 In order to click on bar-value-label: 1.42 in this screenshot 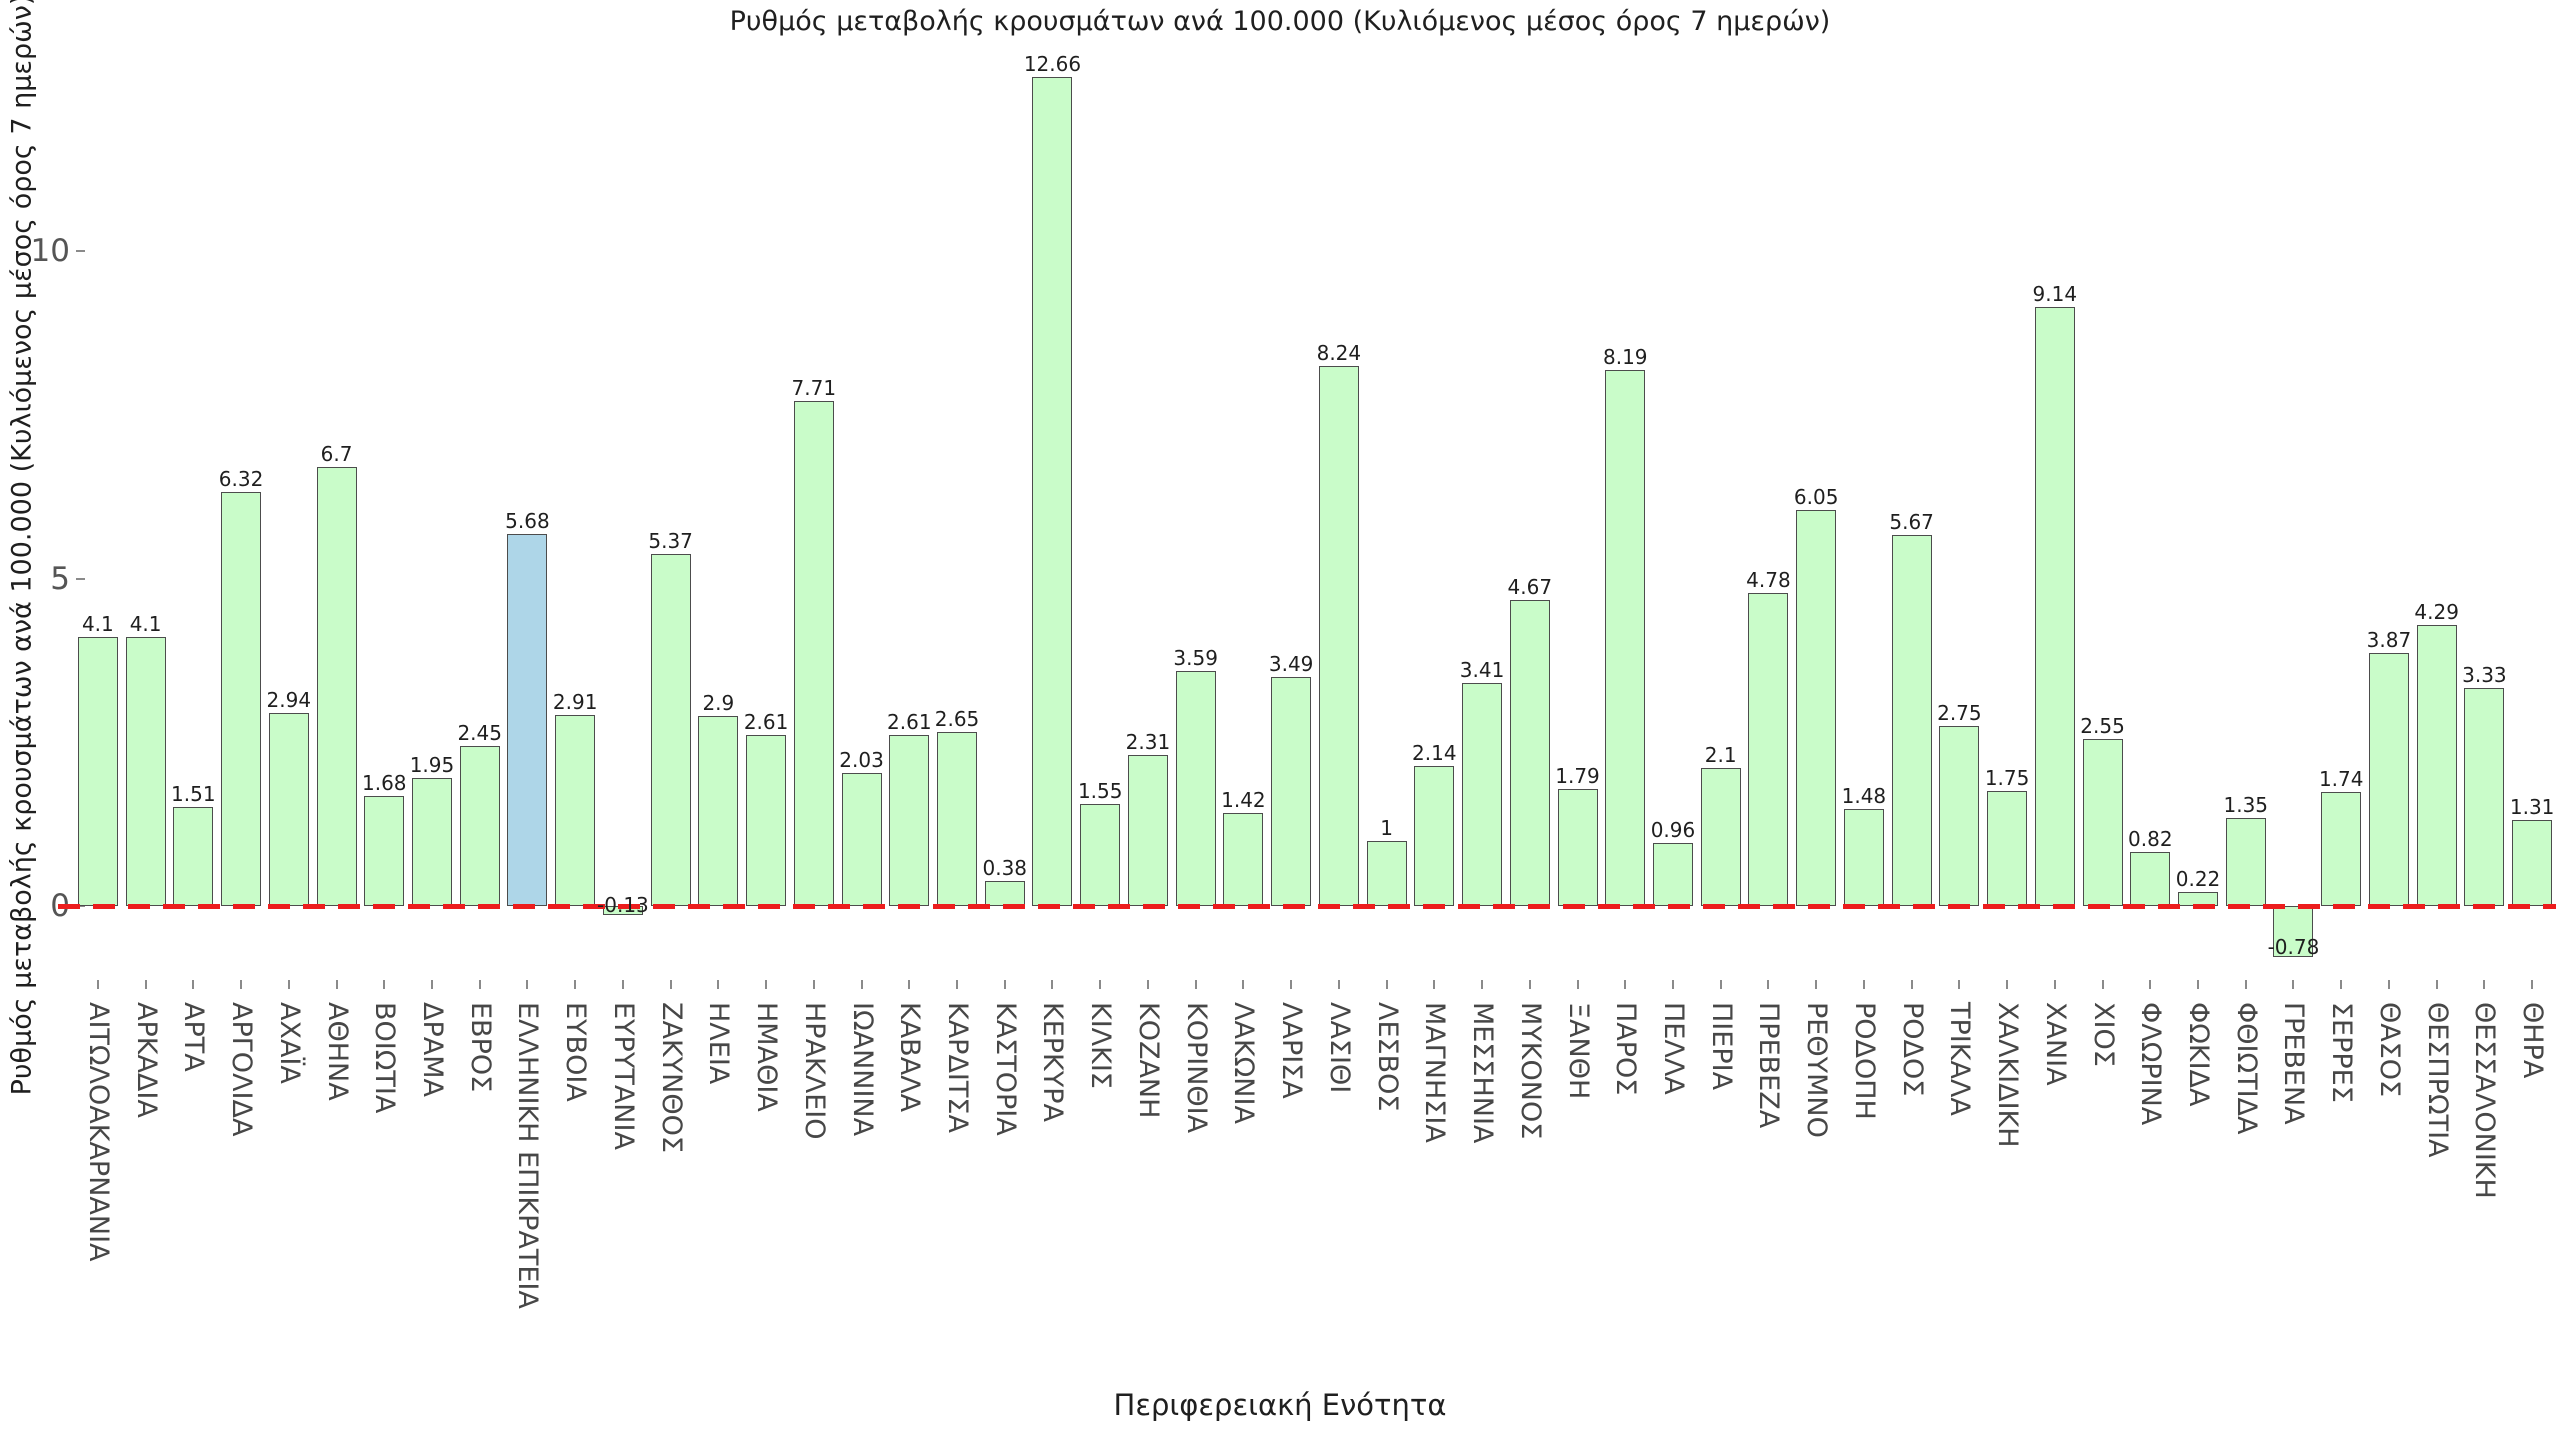, I will do `click(1243, 799)`.